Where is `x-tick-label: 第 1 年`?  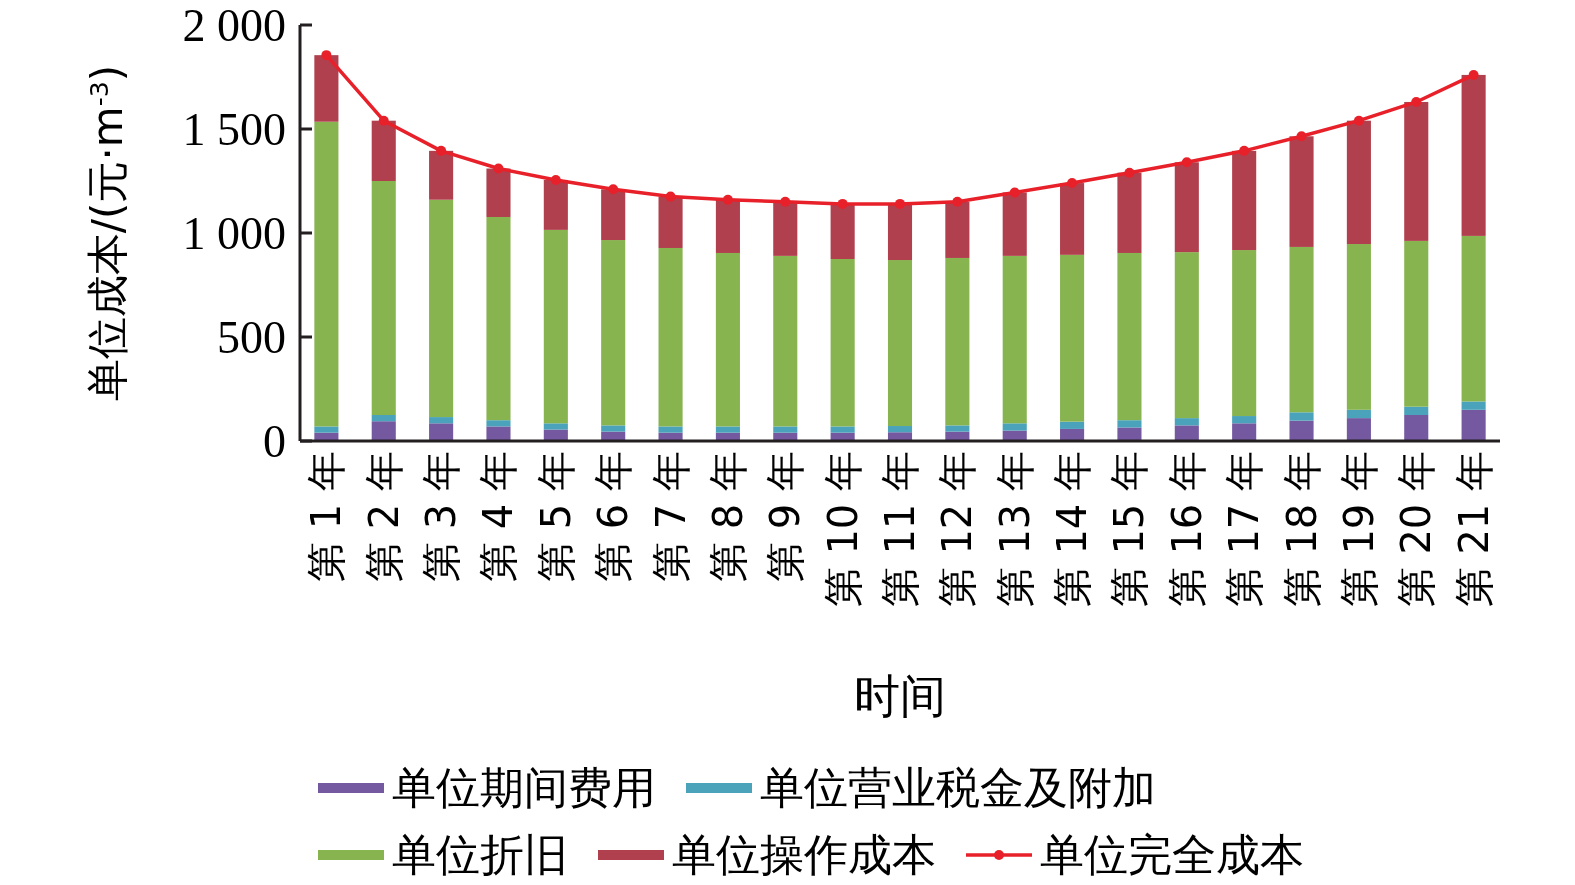
x-tick-label: 第 1 年 is located at coordinates (326, 516).